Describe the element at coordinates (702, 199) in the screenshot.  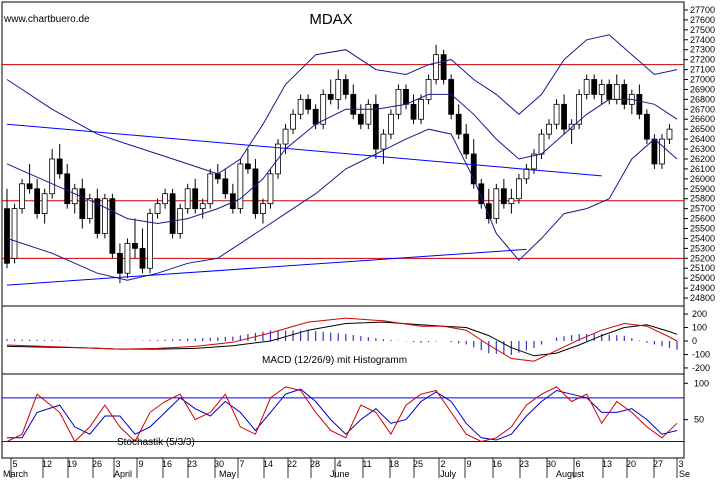
I see `price-tick-label: 25800` at that location.